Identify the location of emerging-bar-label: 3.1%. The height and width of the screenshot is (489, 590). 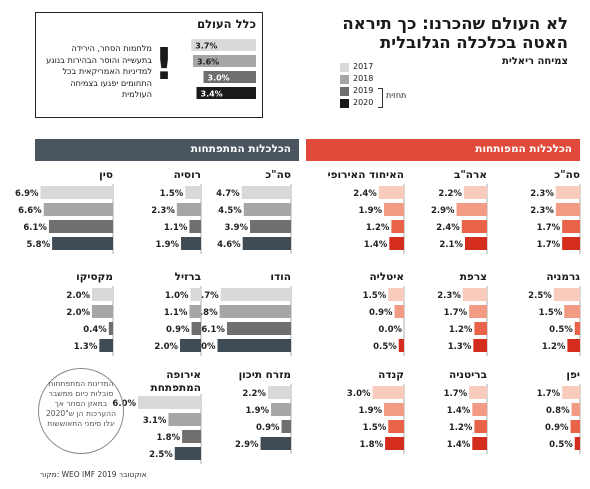
(155, 421).